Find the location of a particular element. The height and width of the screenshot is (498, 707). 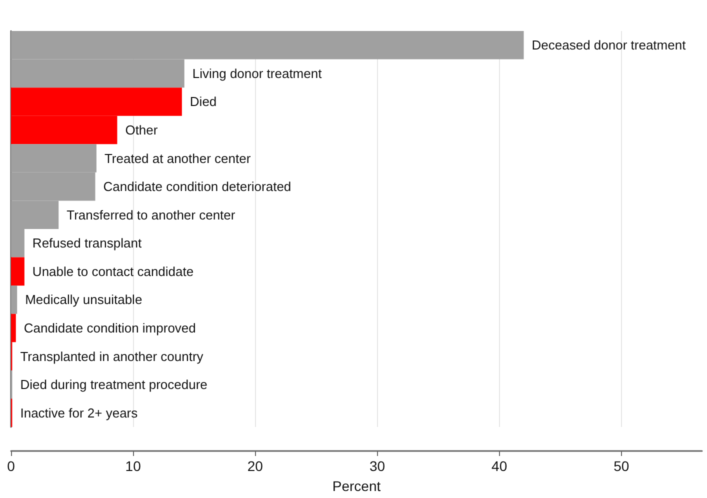

x-tick-label: 0 is located at coordinates (11, 466).